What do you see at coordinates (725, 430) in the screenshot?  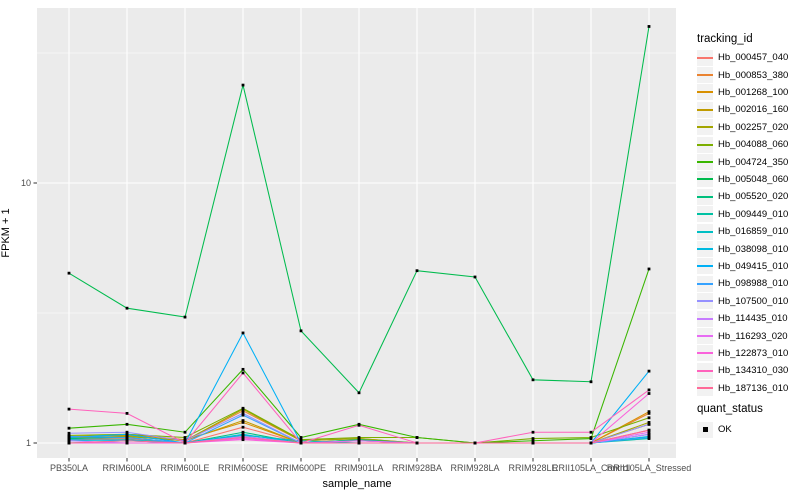 I see `legend-item-label: OK` at bounding box center [725, 430].